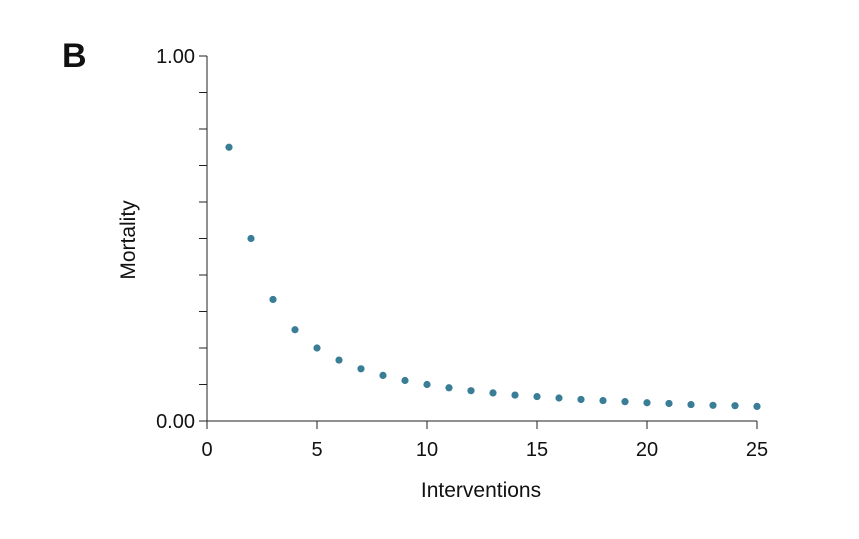  I want to click on y-tick-label: 0.00, so click(175, 422).